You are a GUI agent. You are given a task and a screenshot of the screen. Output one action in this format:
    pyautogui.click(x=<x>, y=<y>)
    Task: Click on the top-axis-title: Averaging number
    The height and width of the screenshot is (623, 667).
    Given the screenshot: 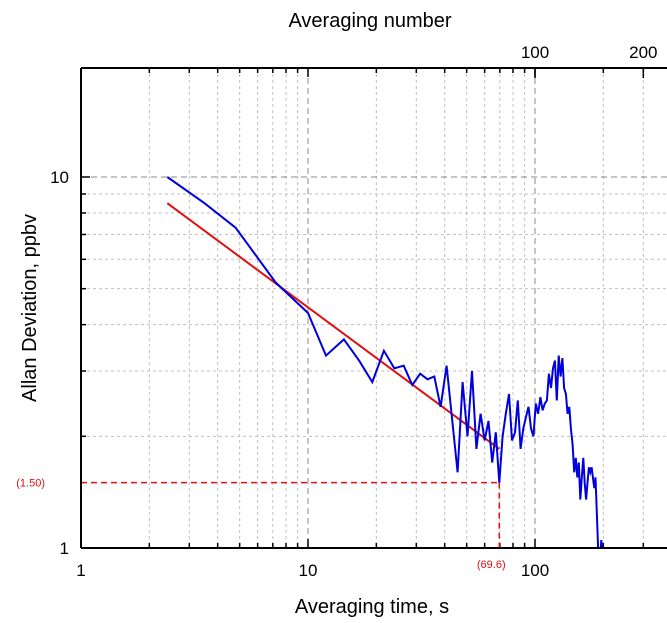 What is the action you would take?
    pyautogui.click(x=369, y=21)
    